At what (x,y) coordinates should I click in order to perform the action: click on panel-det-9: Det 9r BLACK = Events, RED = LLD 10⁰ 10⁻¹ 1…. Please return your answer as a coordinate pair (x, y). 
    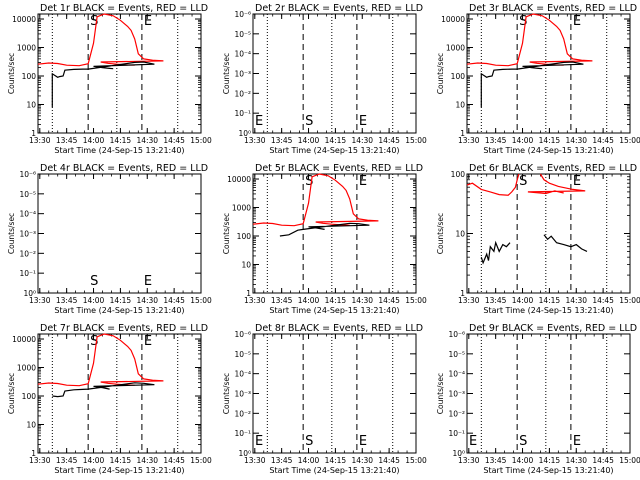
    Looking at the image, I should click on (538, 399).